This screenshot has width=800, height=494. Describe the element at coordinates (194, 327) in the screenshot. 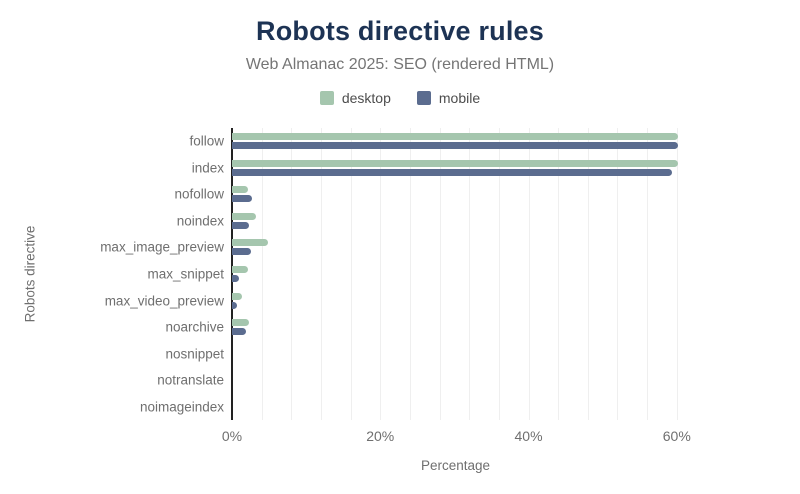

I see `y-axis-label: noarchive` at that location.